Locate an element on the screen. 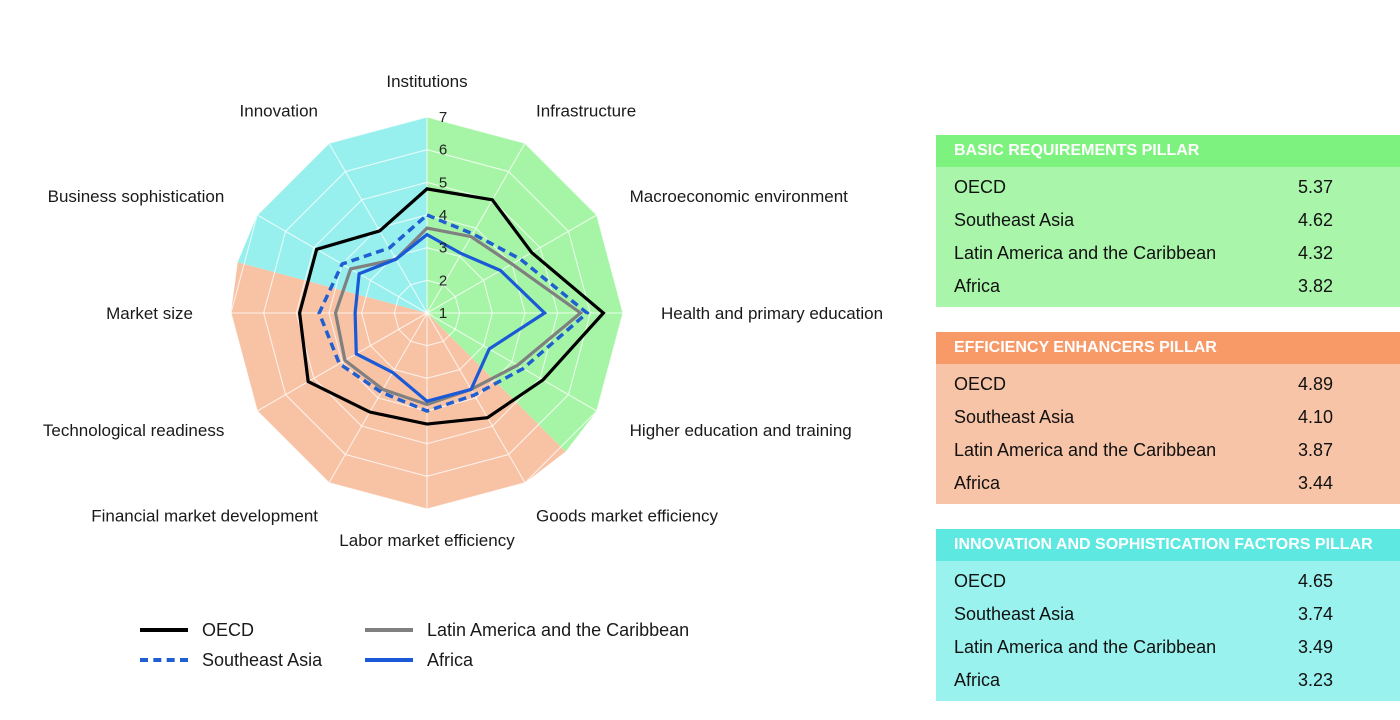  sector-basic-requirements is located at coordinates (525, 284).